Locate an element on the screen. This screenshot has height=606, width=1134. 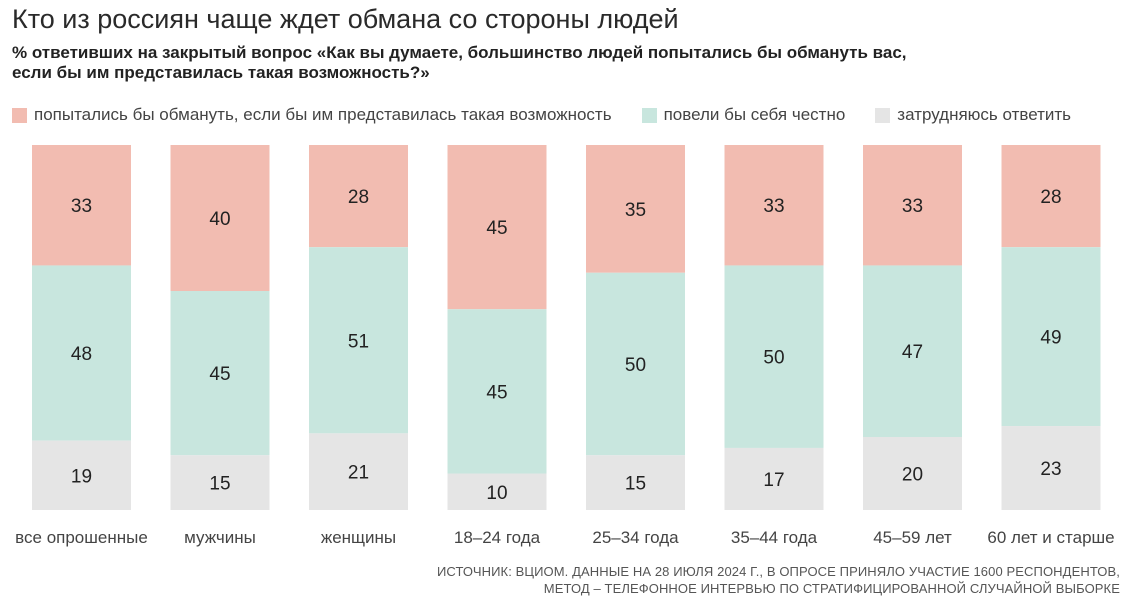
data-label-unsure-3: 10 is located at coordinates (496, 493).